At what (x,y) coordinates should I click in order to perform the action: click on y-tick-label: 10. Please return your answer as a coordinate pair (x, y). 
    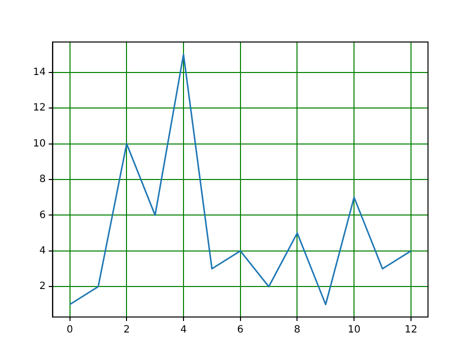
    Looking at the image, I should click on (39, 144).